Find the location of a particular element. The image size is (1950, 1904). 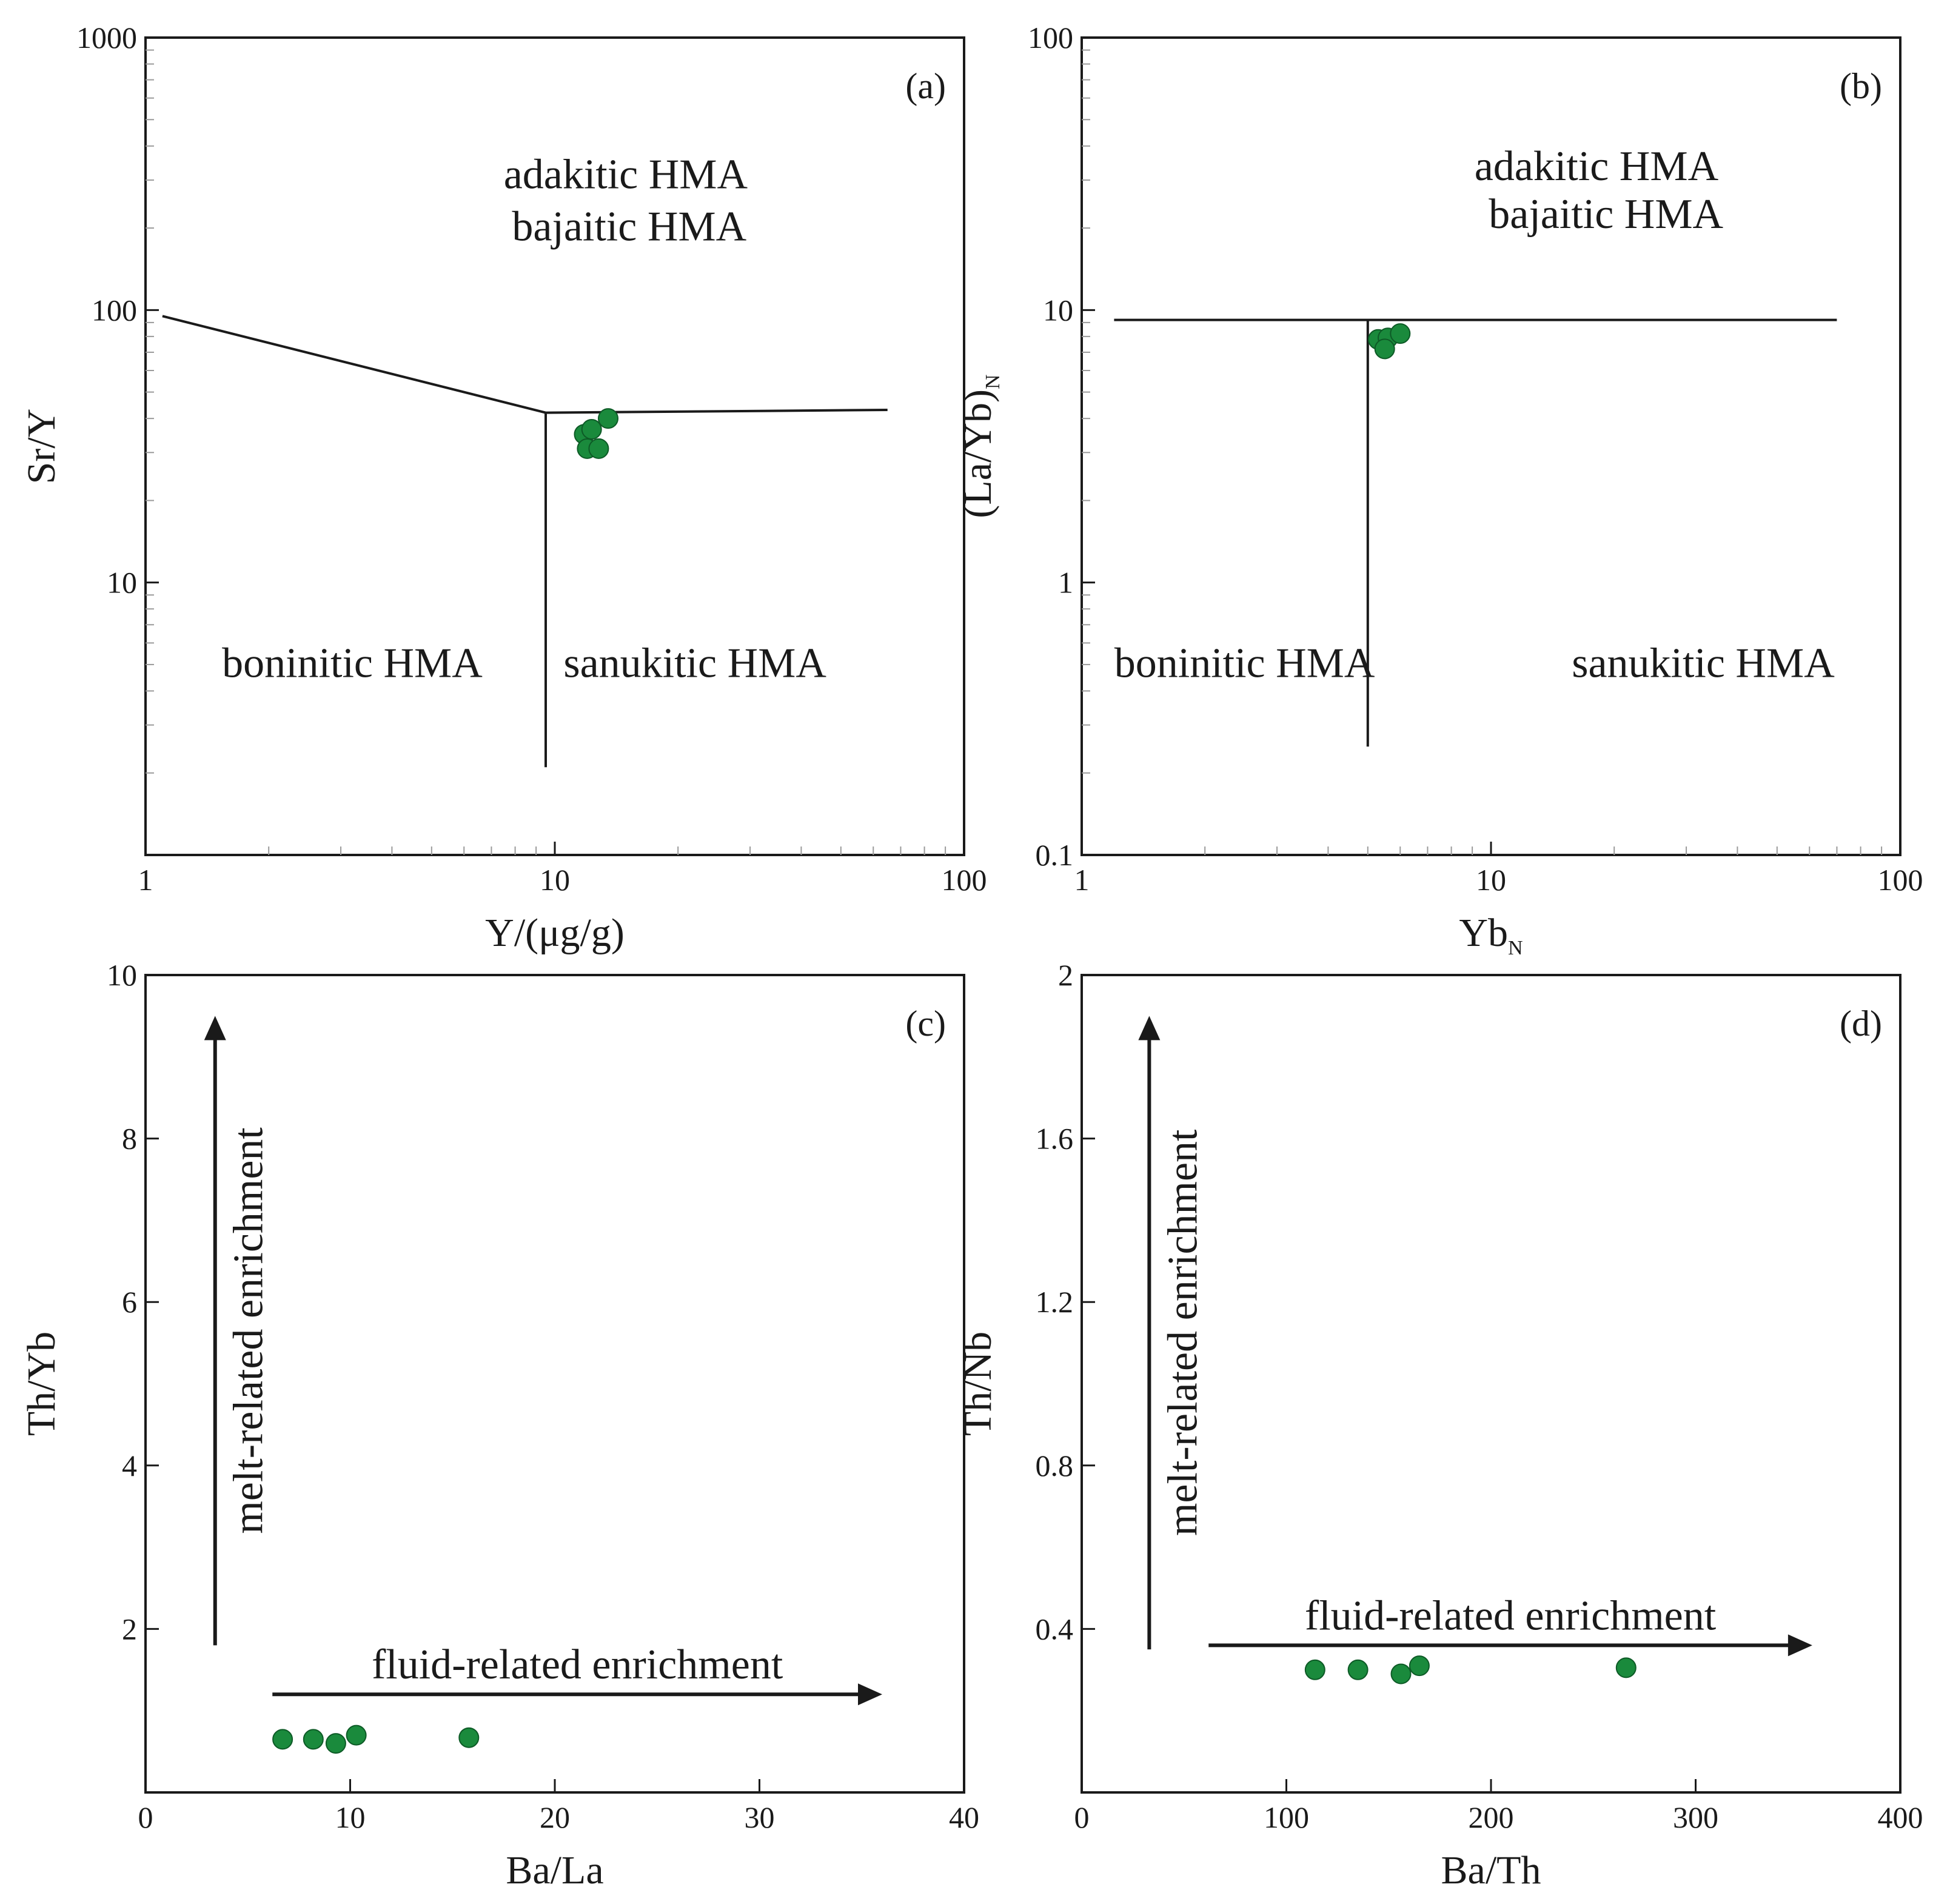

y-tick-label: 0.1 is located at coordinates (1055, 855).